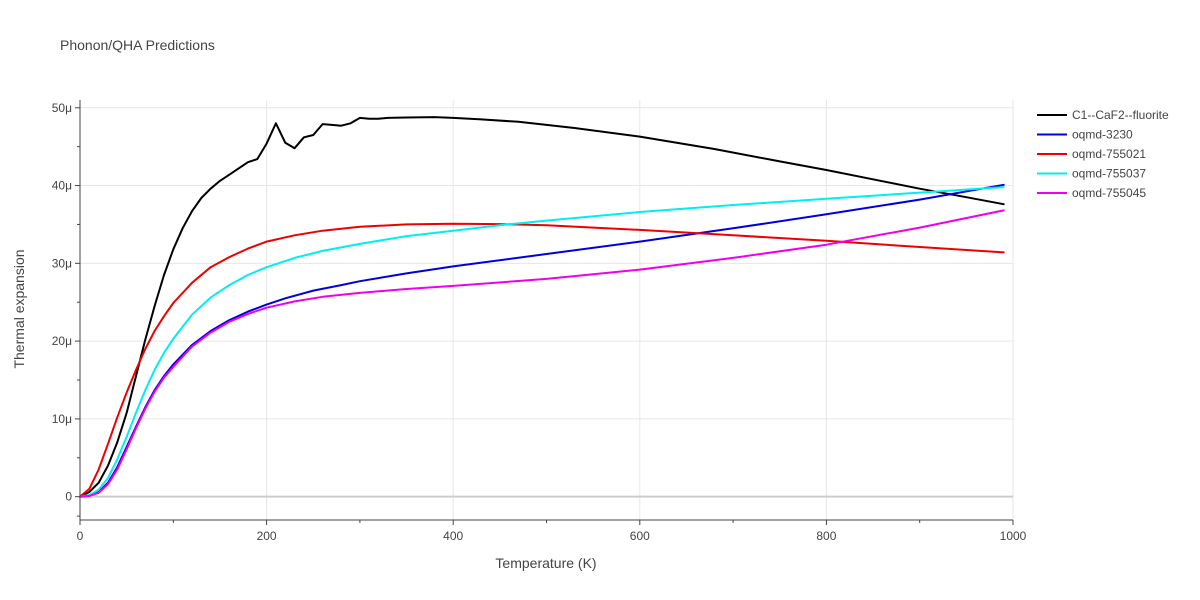  I want to click on legend-item: C1--CaF2--fluorite, so click(1103, 115).